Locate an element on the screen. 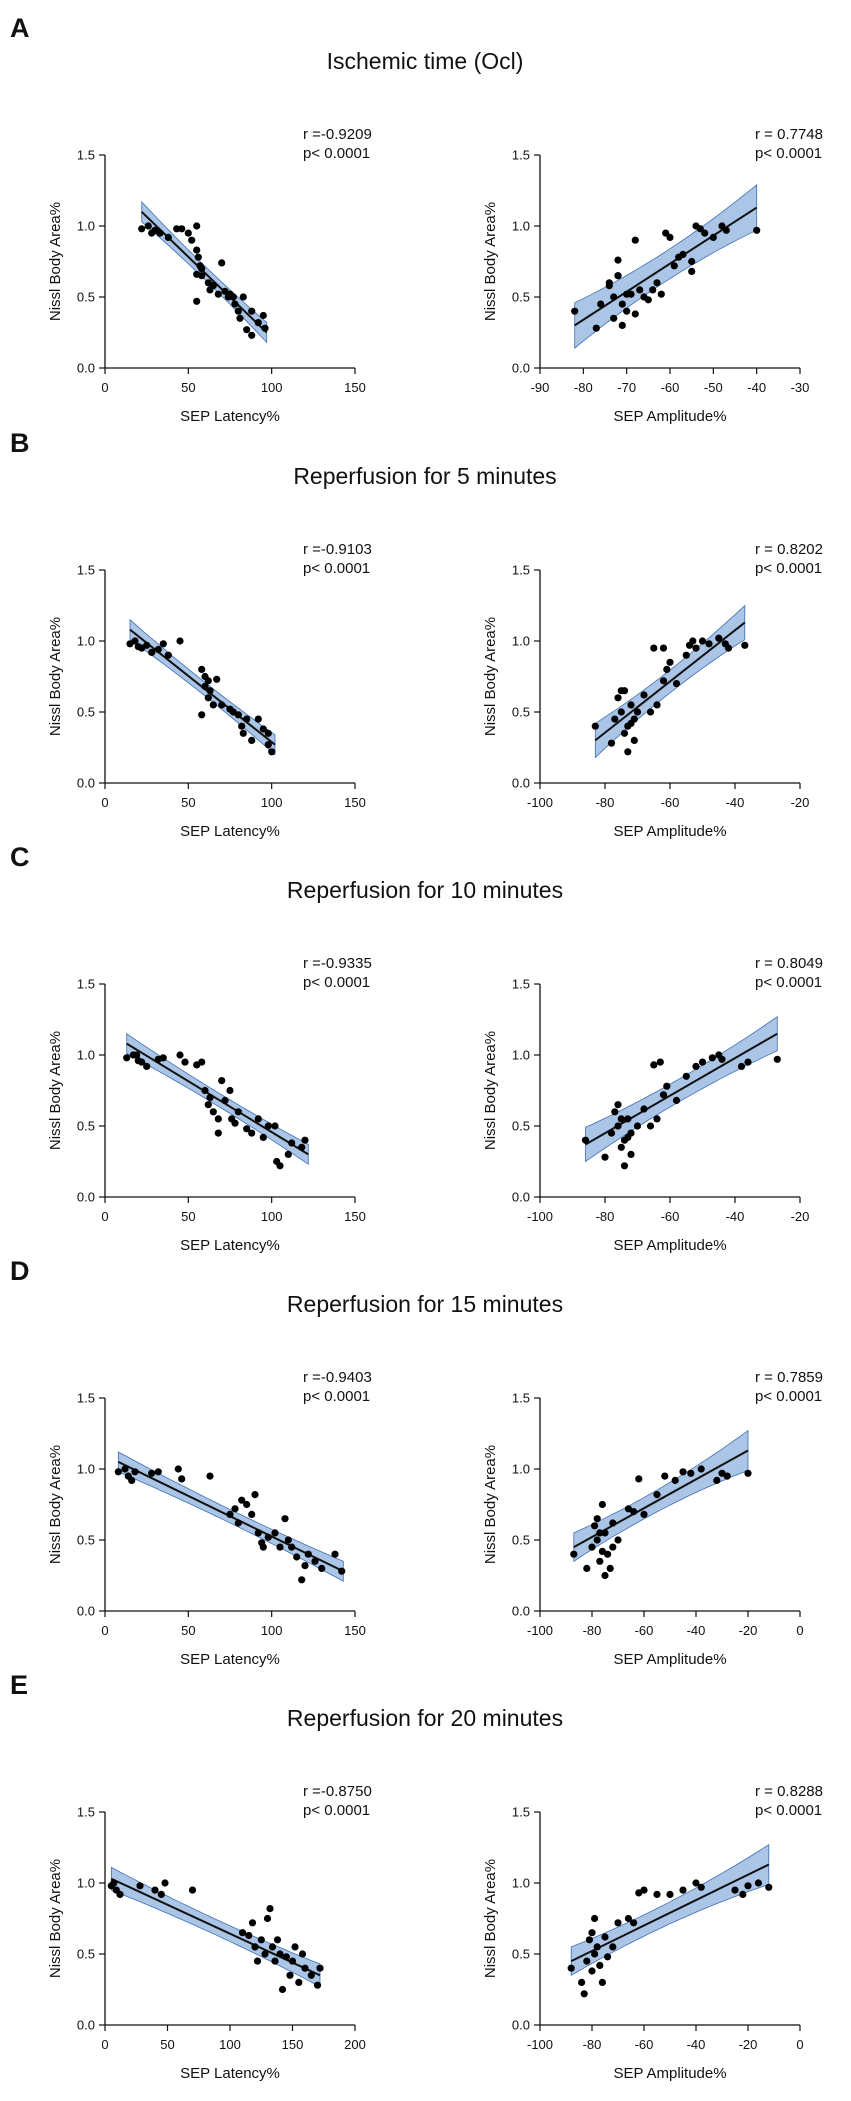  x-tick-label: 150 is located at coordinates (355, 387).